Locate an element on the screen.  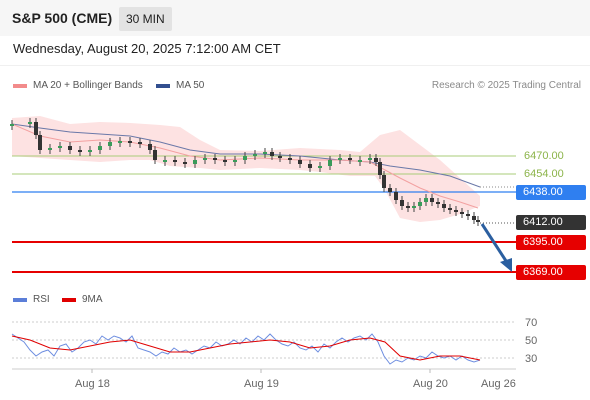
rsi-axis-label: 50 is located at coordinates (531, 341).